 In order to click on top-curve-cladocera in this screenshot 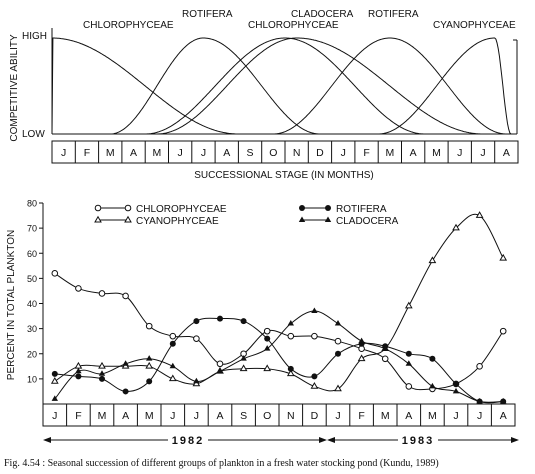, I will do `click(320, 86)`.